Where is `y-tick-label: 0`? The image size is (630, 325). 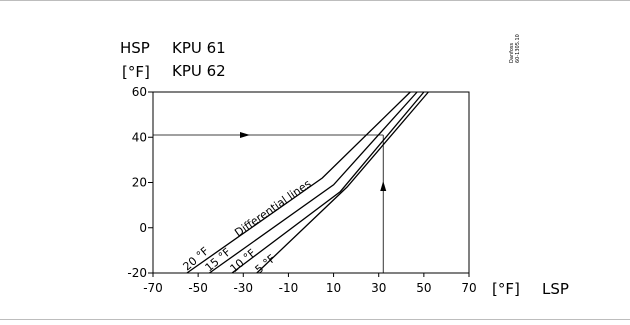 y-tick-label: 0 is located at coordinates (143, 228).